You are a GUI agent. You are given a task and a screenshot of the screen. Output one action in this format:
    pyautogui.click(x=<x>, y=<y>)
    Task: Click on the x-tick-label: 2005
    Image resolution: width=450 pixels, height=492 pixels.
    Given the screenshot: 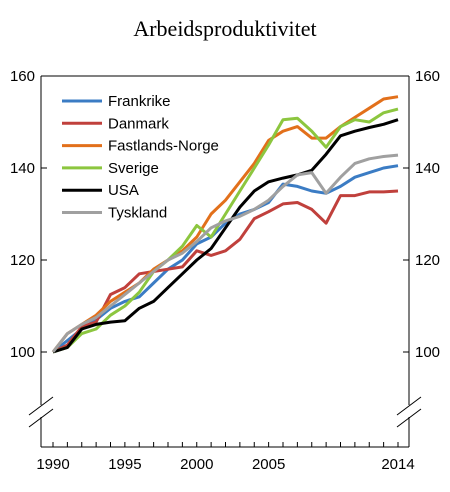 What is the action you would take?
    pyautogui.click(x=268, y=464)
    